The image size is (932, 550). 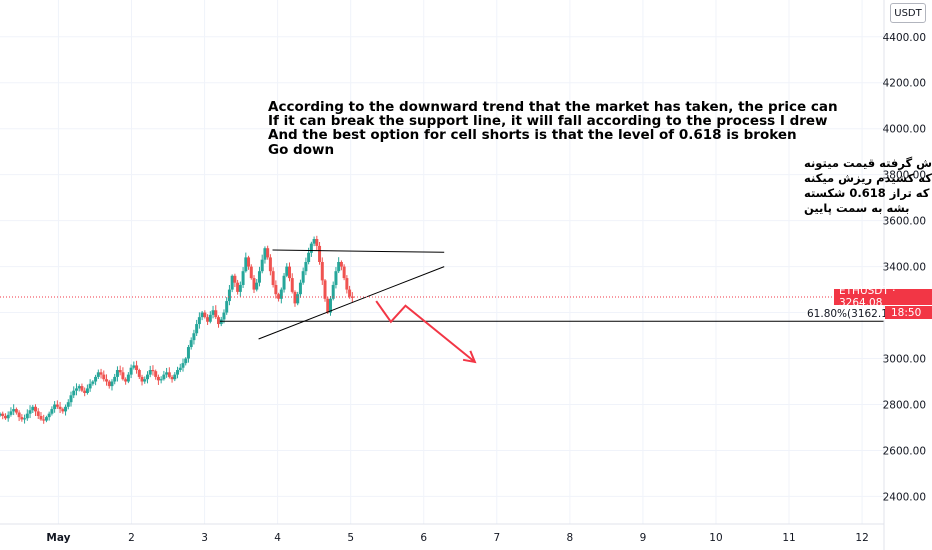 What do you see at coordinates (358, 251) in the screenshot?
I see `line-resistance` at bounding box center [358, 251].